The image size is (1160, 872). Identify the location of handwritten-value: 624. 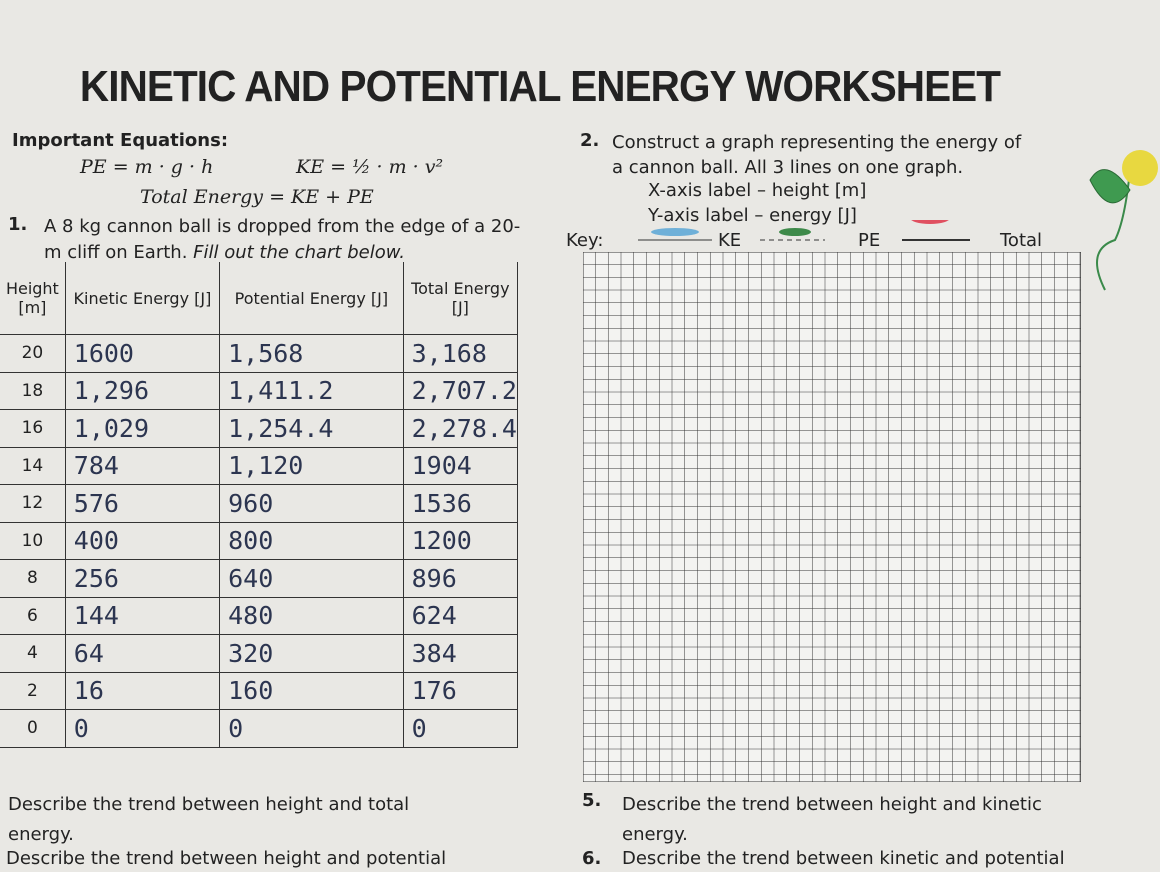
(460, 615).